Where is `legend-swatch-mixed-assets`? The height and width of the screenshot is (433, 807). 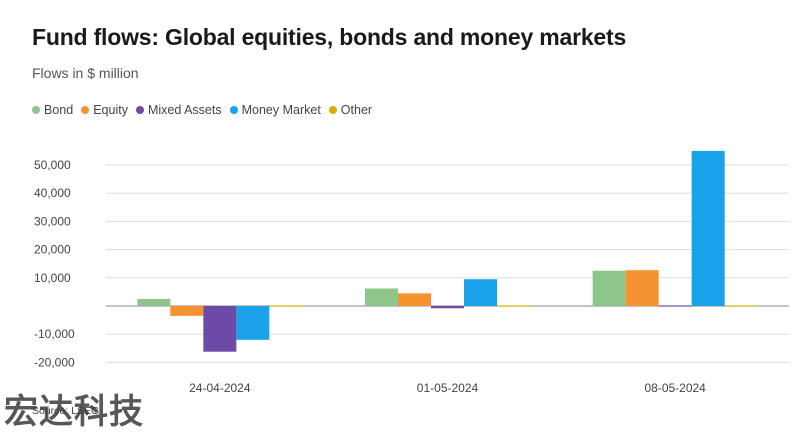 legend-swatch-mixed-assets is located at coordinates (139, 110).